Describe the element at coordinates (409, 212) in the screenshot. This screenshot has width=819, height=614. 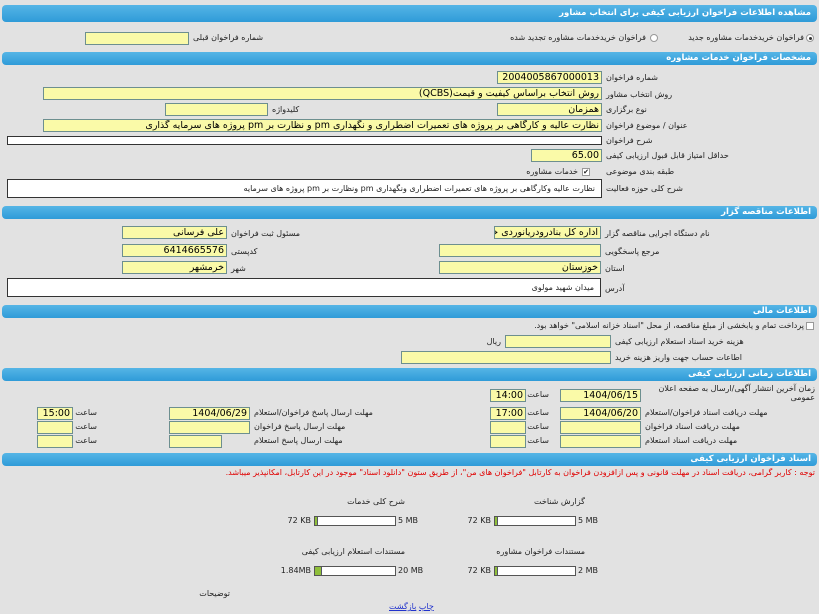
I see `section-tenderer-header: اطلاعات مناقصه گزار` at that location.